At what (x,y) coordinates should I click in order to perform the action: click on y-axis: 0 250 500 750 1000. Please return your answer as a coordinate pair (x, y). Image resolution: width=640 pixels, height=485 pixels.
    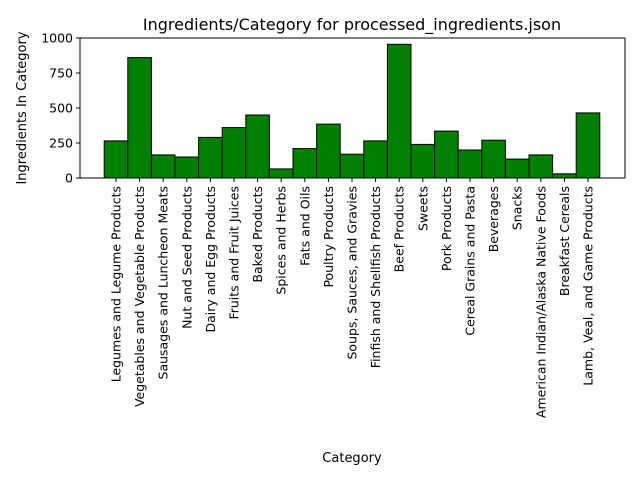
    Looking at the image, I should click on (60, 108).